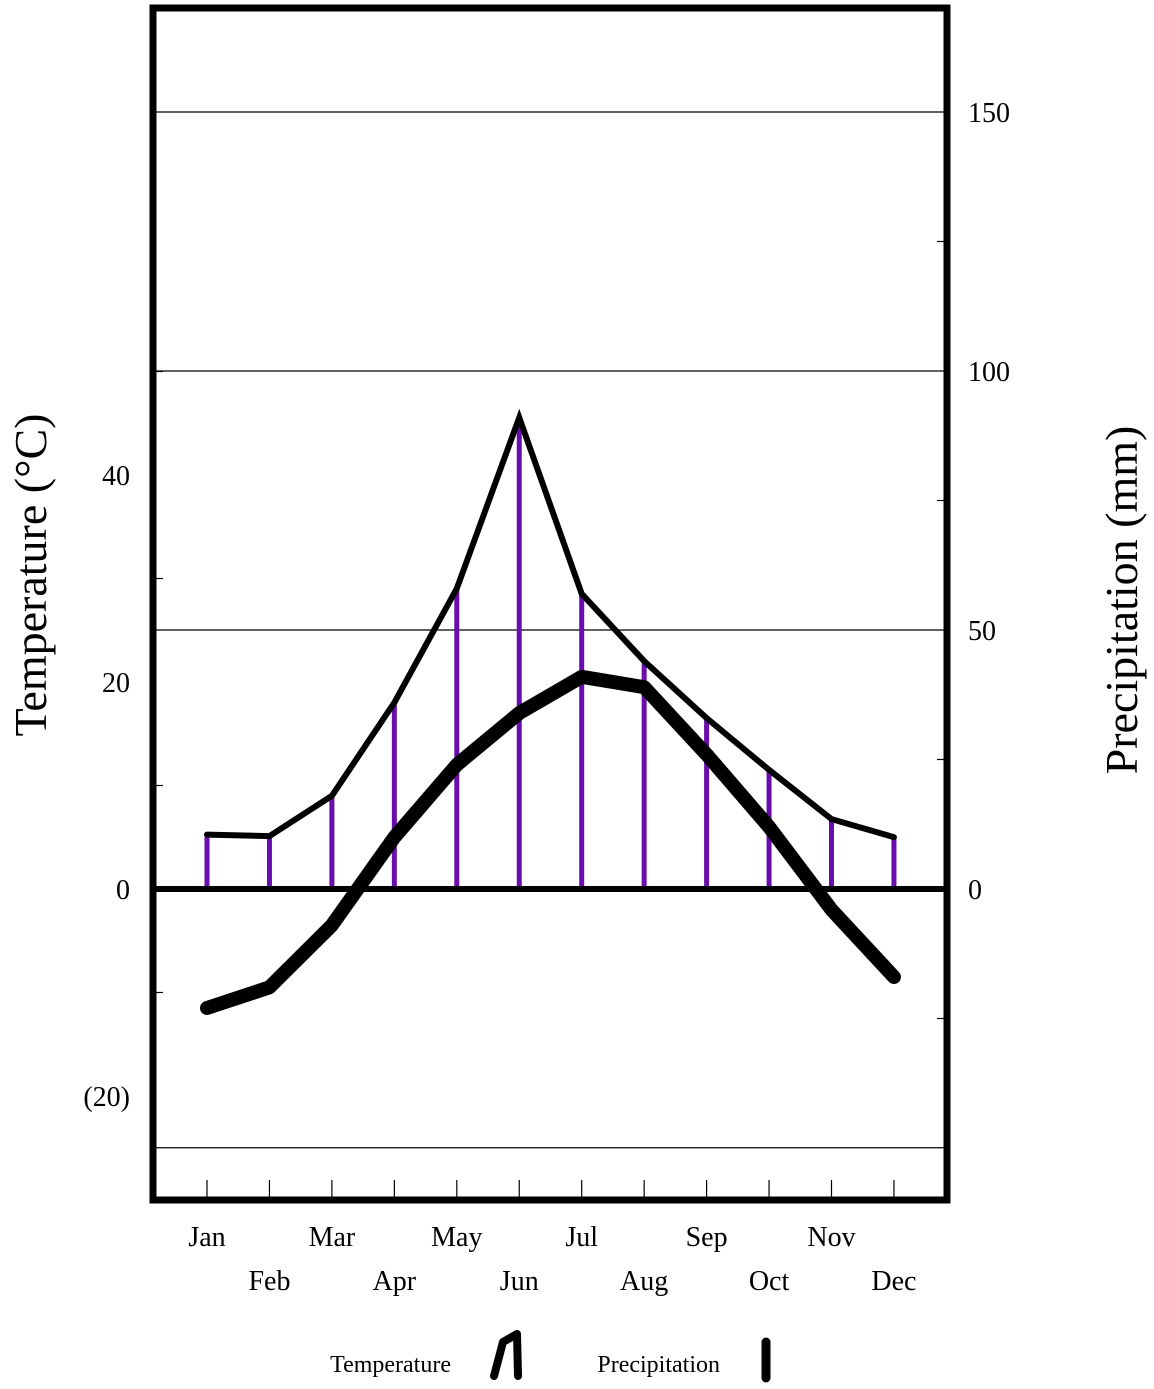 This screenshot has width=1154, height=1389. What do you see at coordinates (982, 631) in the screenshot?
I see `right-tick-label: 50` at bounding box center [982, 631].